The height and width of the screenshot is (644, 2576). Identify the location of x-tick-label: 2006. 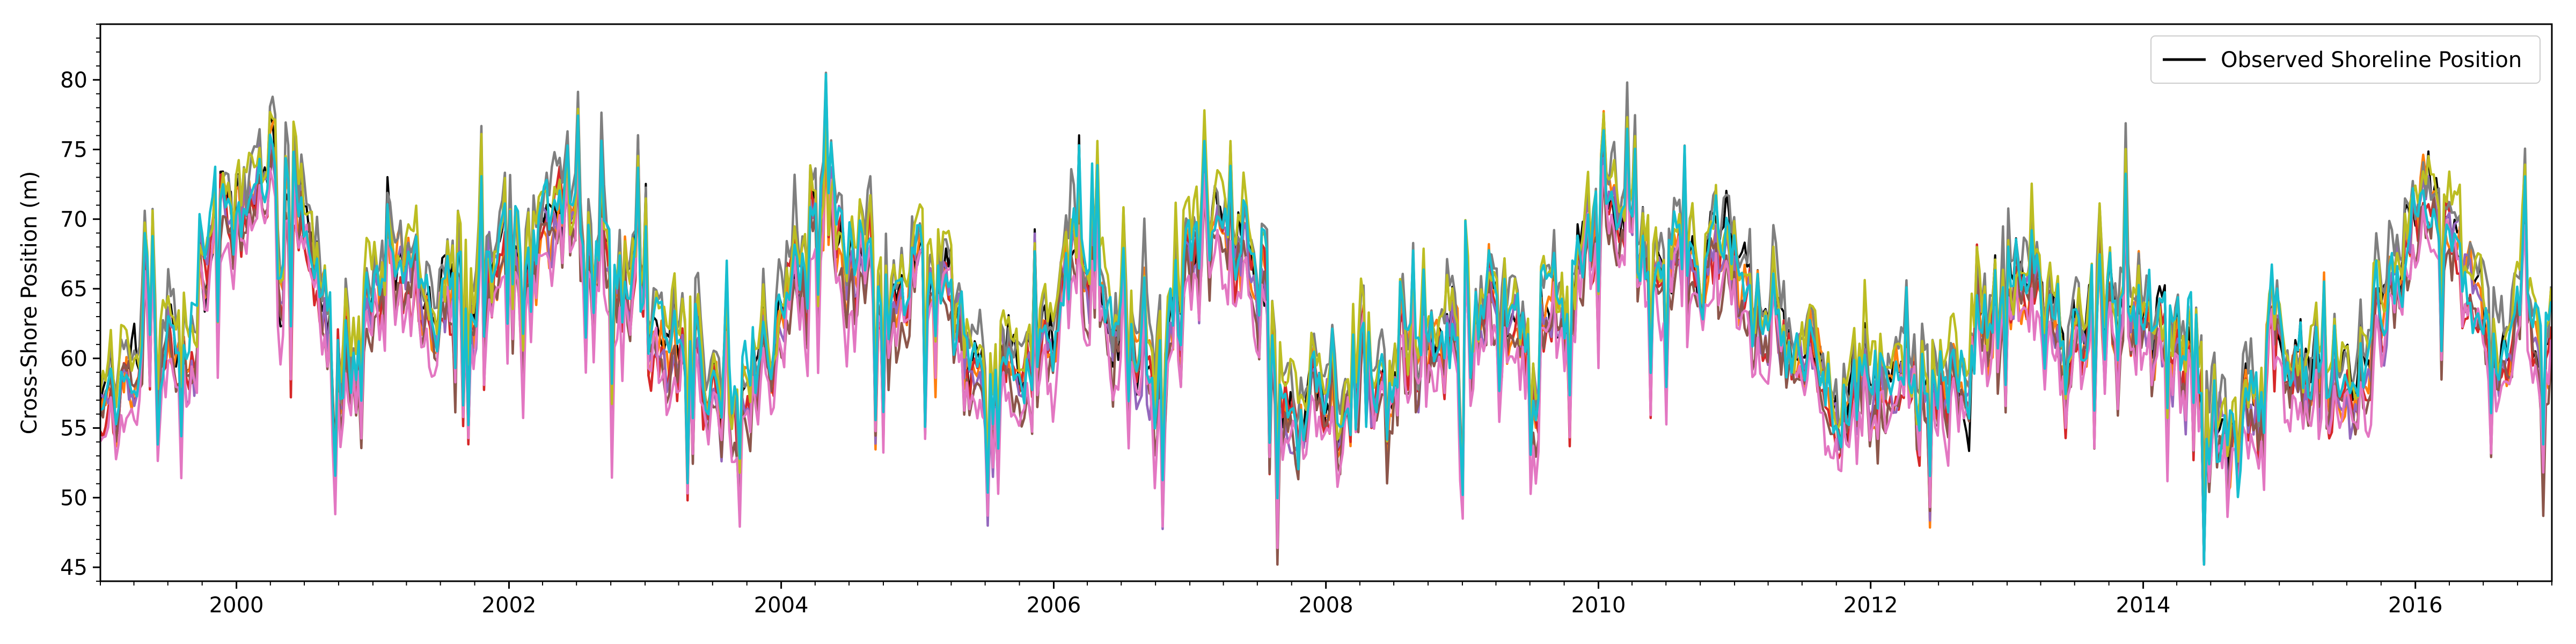
(1054, 605).